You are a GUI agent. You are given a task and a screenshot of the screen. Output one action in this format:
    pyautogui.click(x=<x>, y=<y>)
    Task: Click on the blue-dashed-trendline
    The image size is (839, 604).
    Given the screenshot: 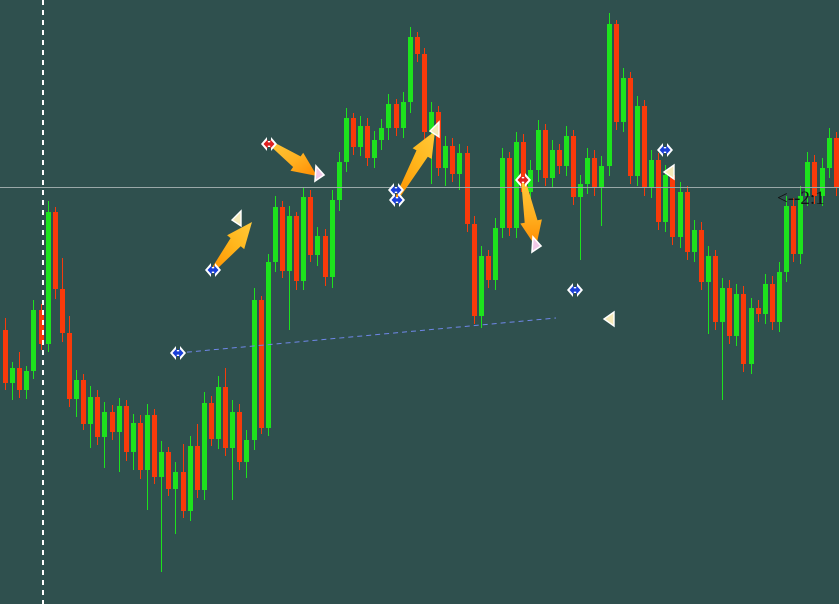 What is the action you would take?
    pyautogui.click(x=367, y=335)
    